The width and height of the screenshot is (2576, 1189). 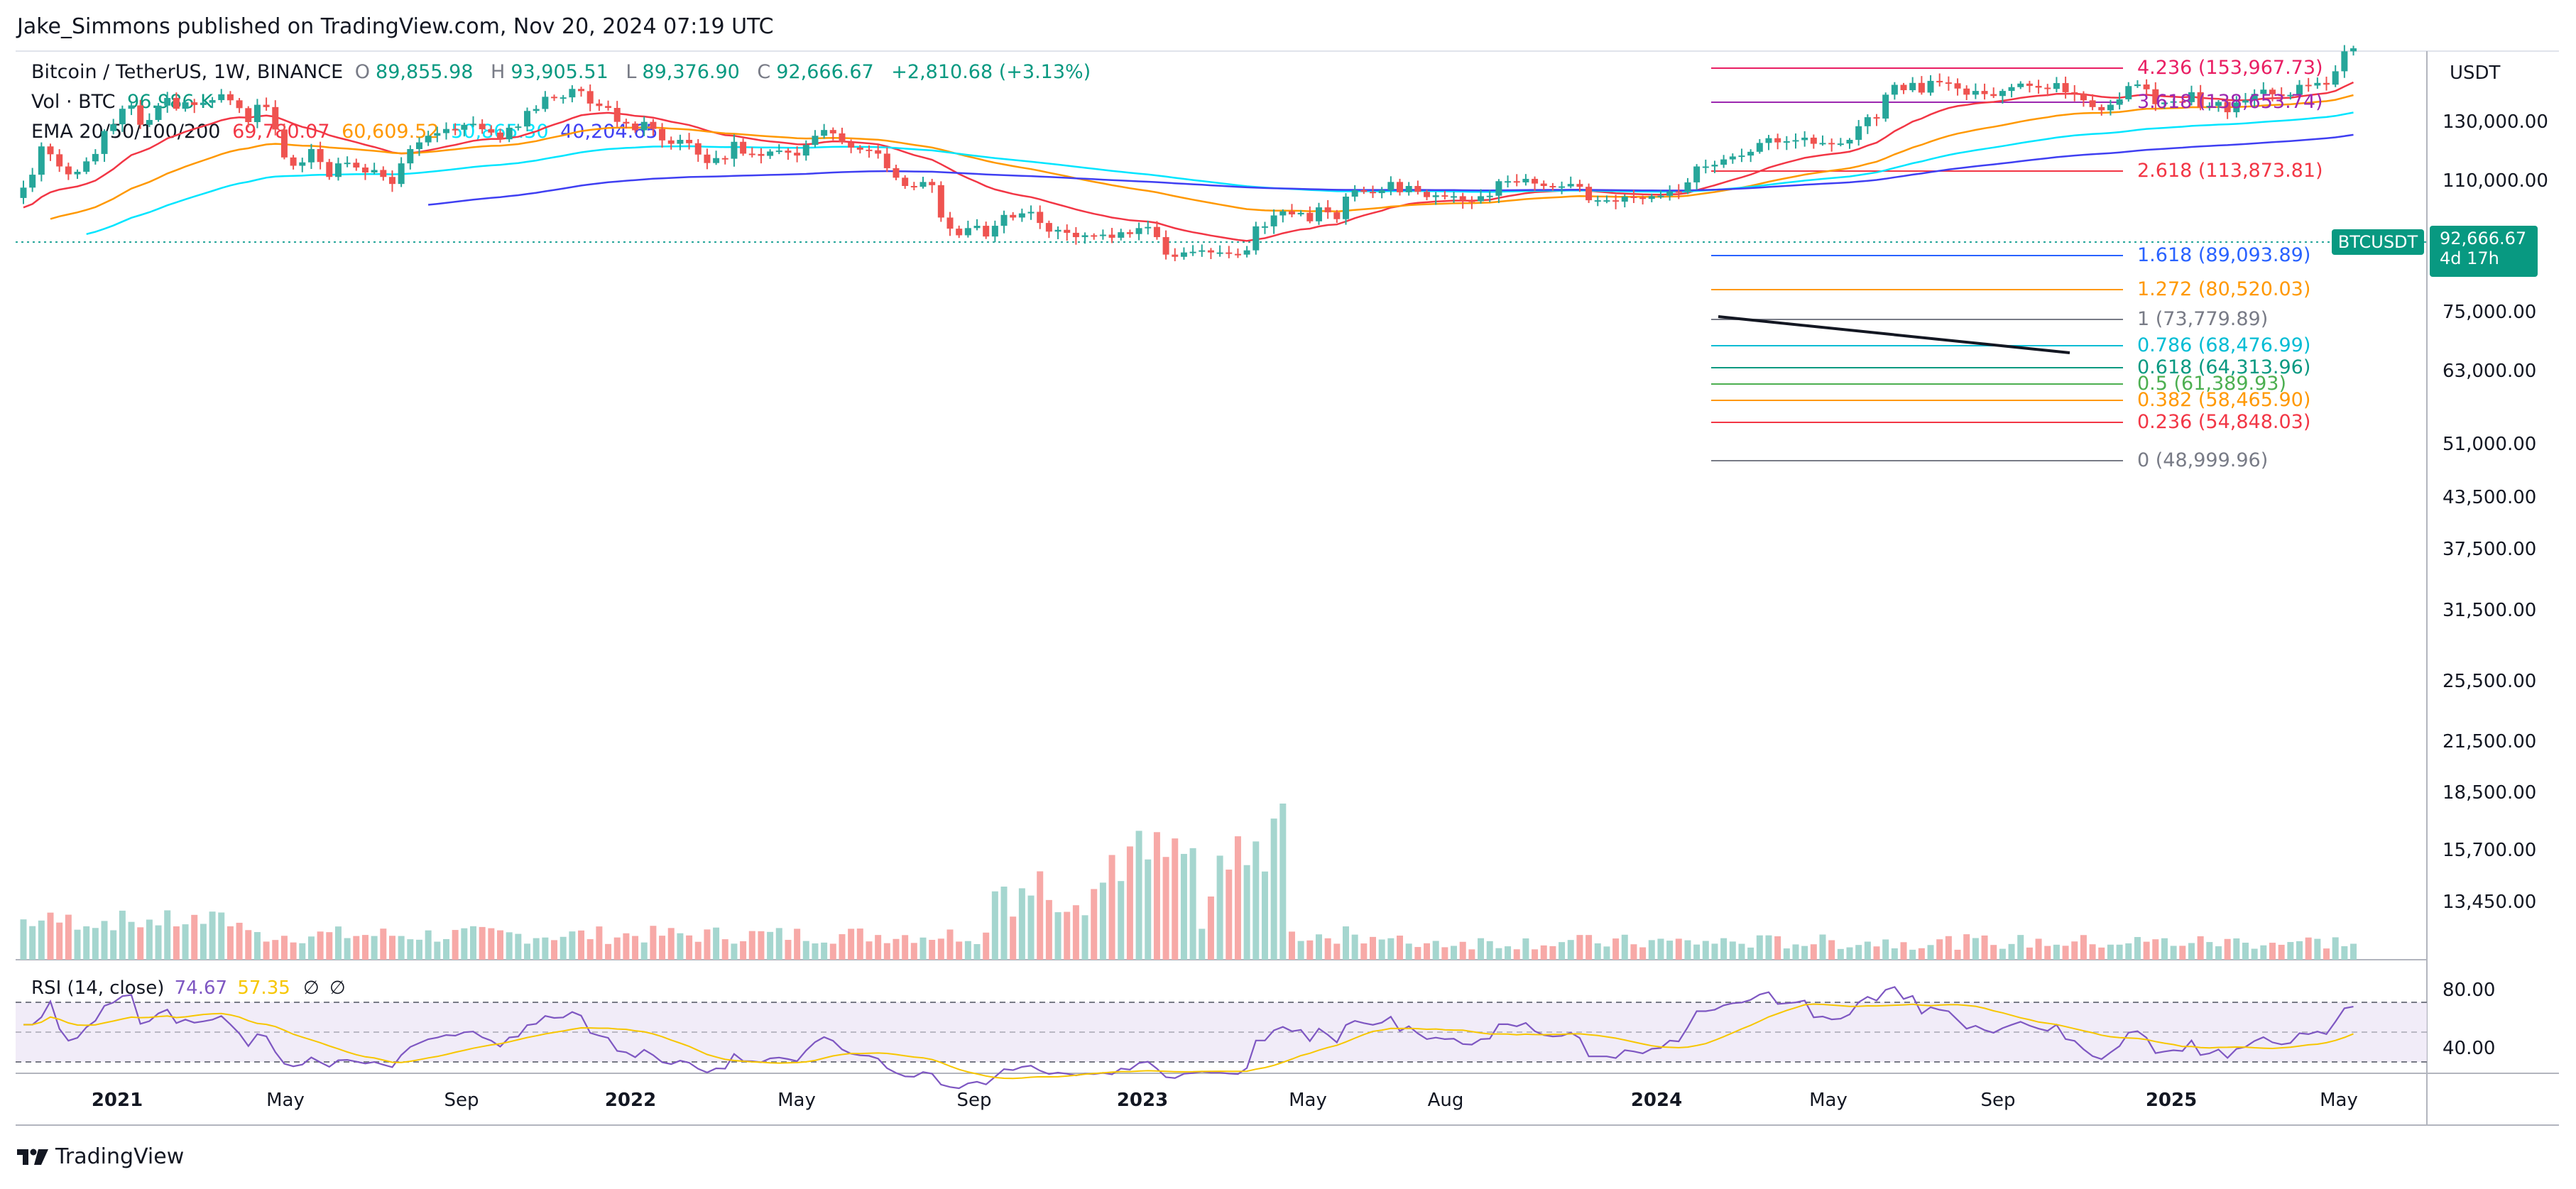 I want to click on tradingview-logo: TradingView, so click(x=100, y=1156).